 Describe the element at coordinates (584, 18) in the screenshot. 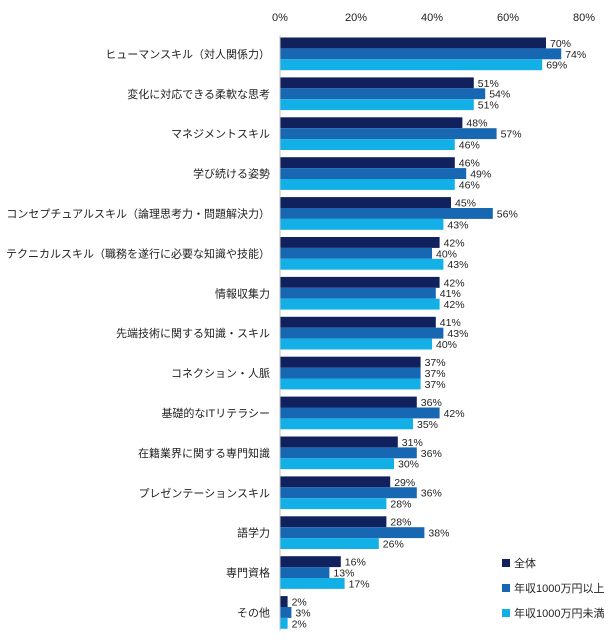

I see `x-tick-label: 80%` at that location.